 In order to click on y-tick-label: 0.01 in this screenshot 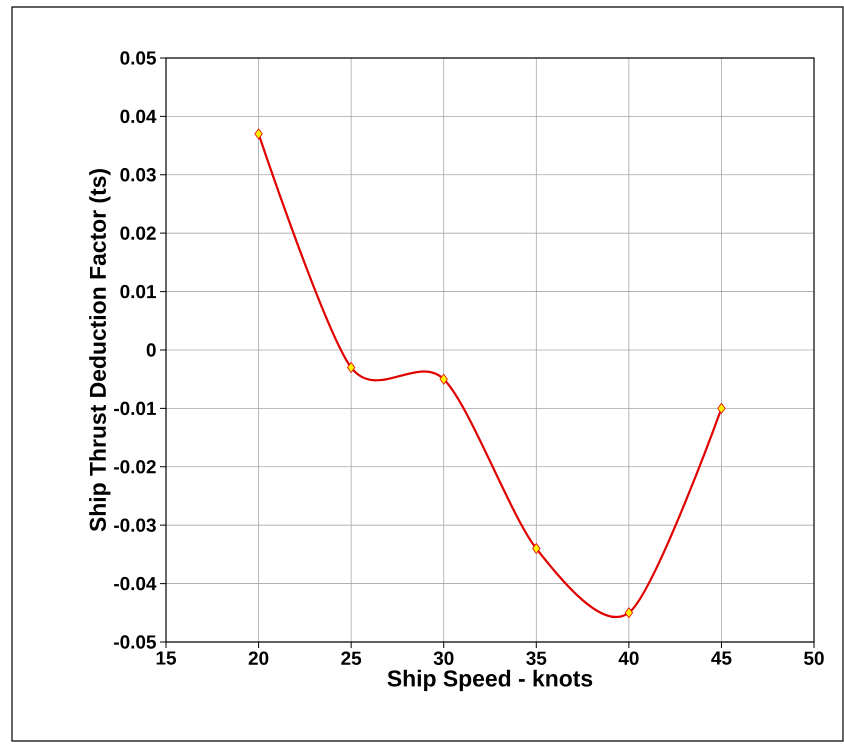, I will do `click(138, 291)`.